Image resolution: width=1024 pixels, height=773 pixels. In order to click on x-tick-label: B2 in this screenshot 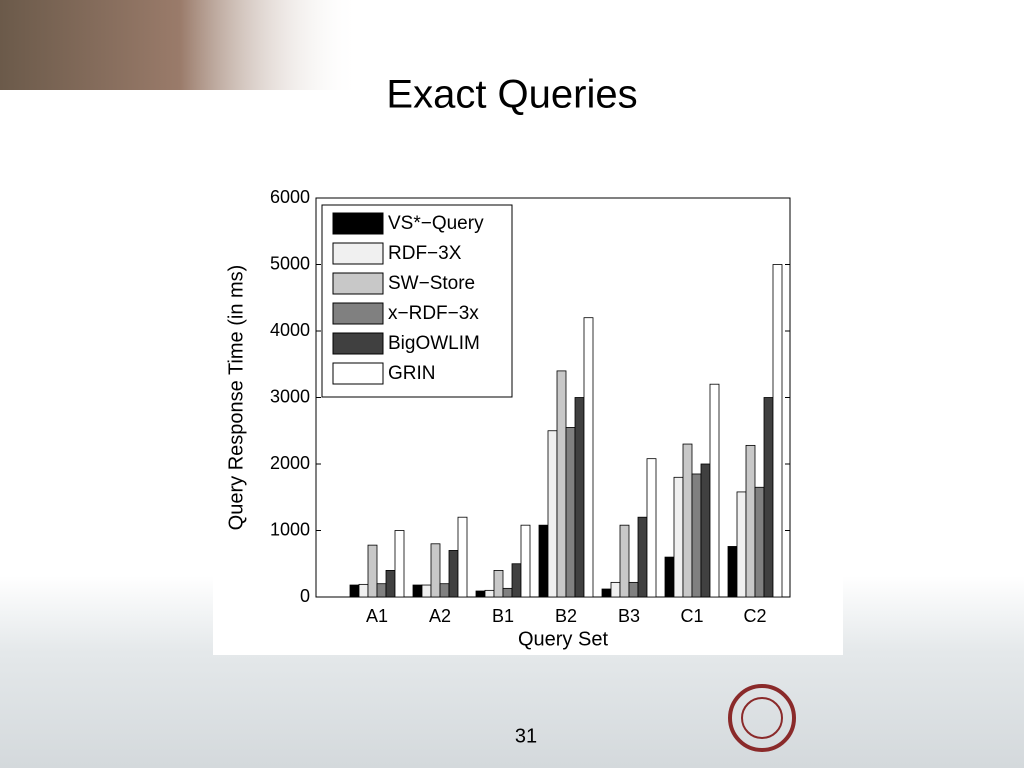, I will do `click(566, 616)`.